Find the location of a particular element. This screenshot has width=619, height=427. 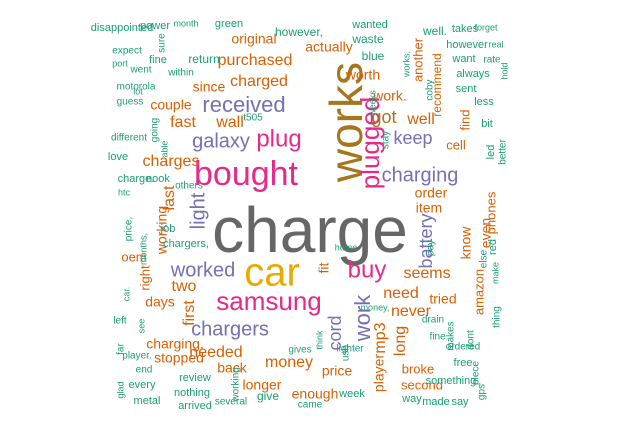

word-99: different is located at coordinates (129, 138).